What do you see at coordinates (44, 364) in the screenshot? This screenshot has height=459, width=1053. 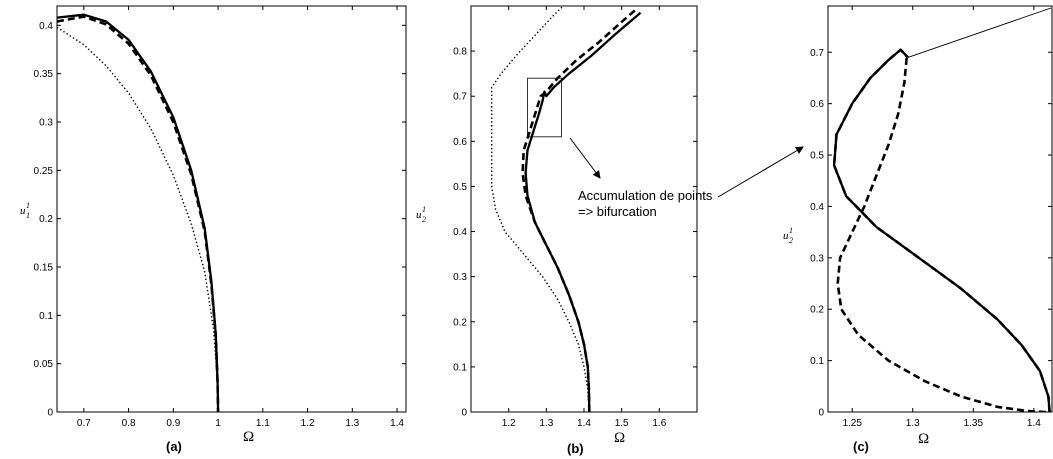 I see `y-tick-label: 0.05` at bounding box center [44, 364].